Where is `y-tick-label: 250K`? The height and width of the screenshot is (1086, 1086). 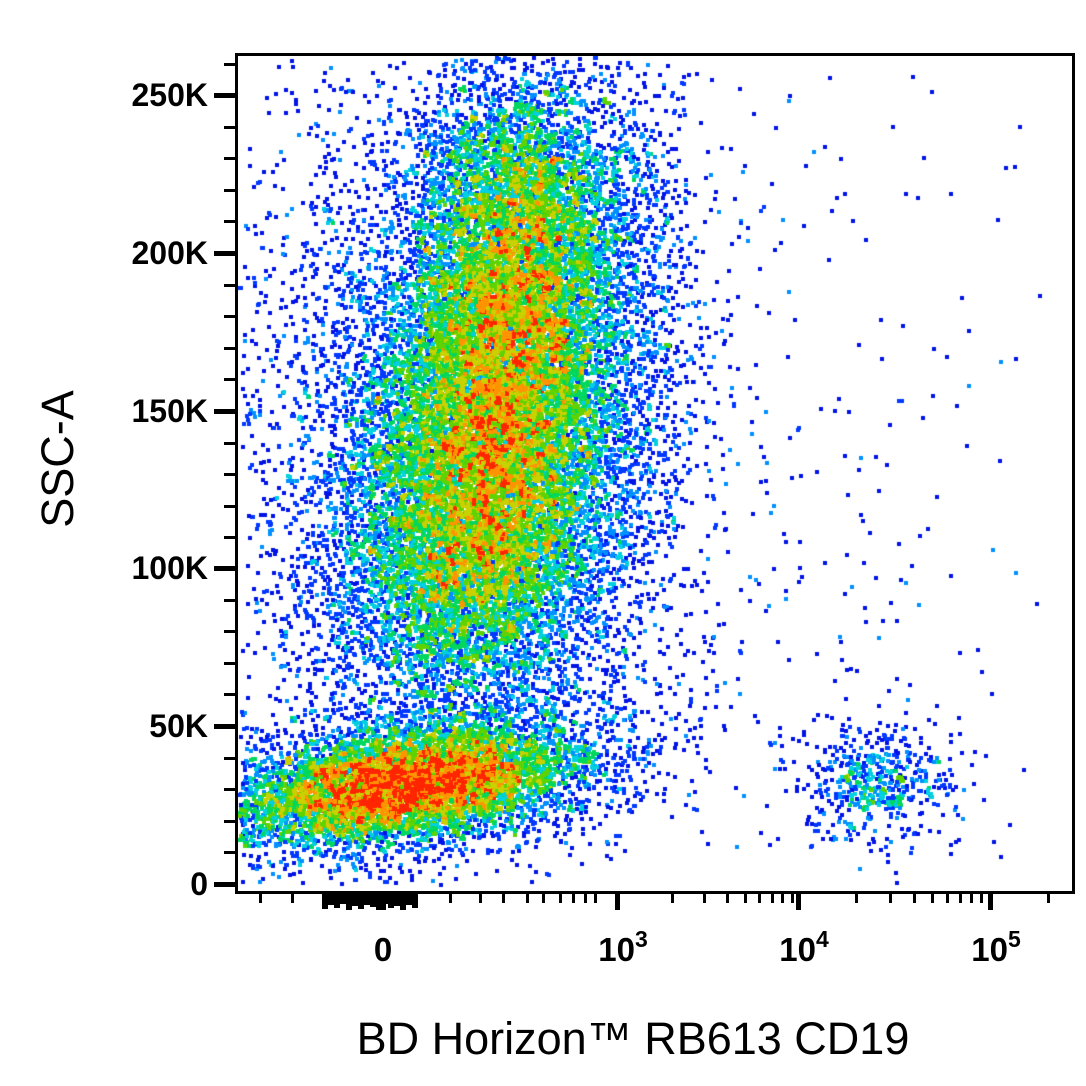
y-tick-label: 250K is located at coordinates (170, 95).